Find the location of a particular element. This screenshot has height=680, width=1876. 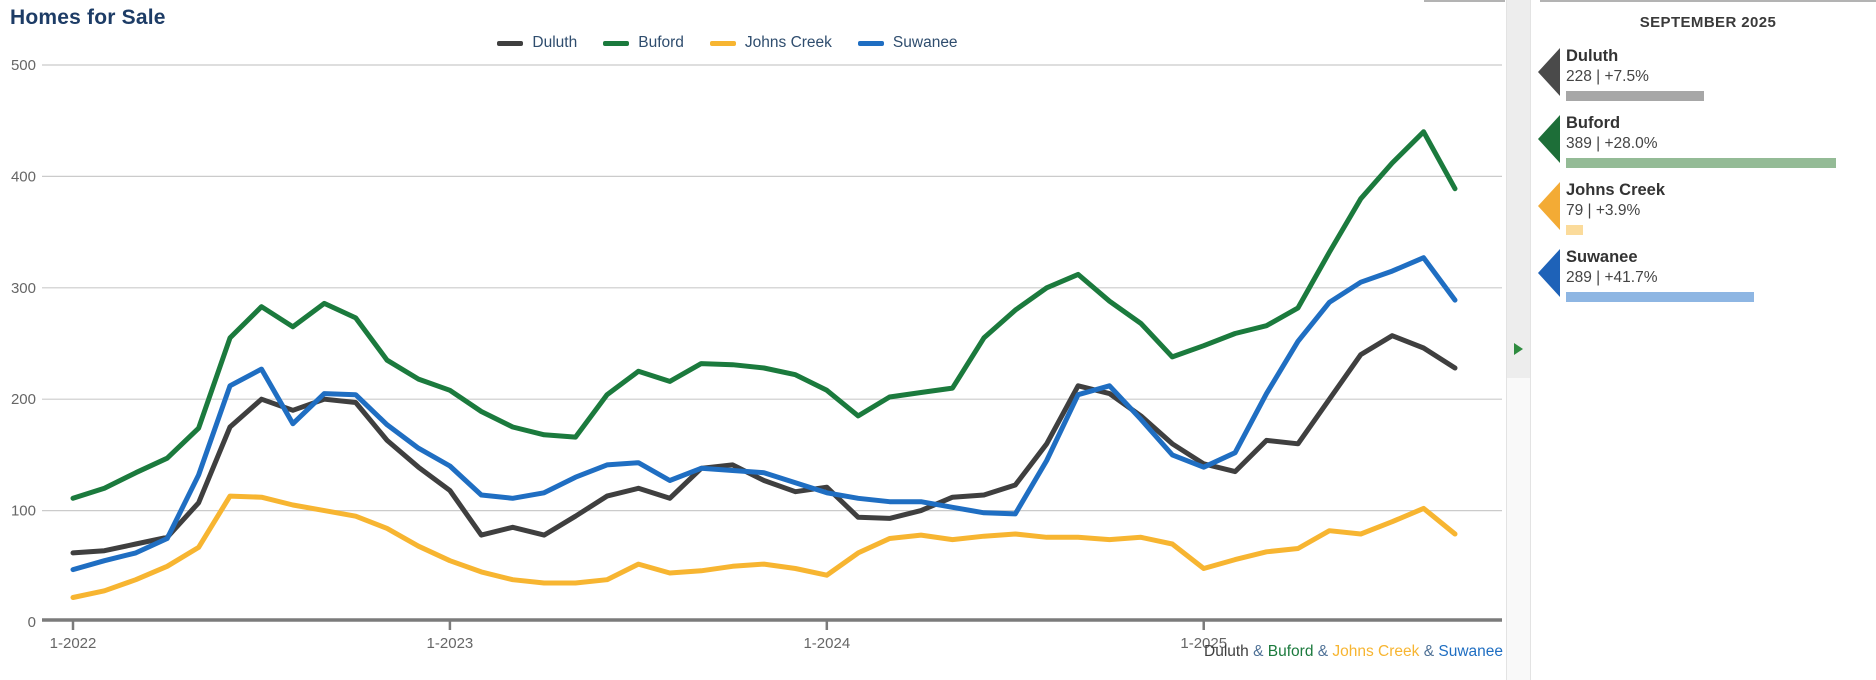

legend-item-suwanee: Suwanee is located at coordinates (907, 43).